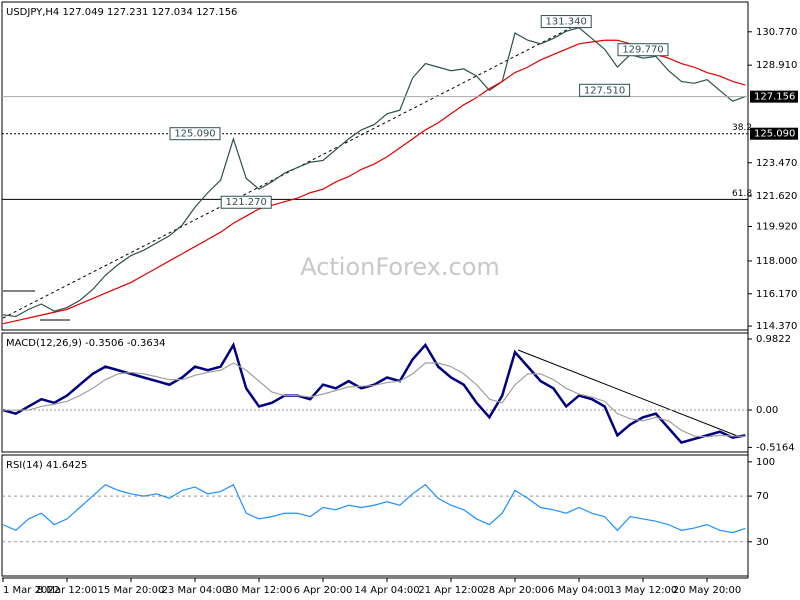 Image resolution: width=800 pixels, height=600 pixels. I want to click on price-tag-label: 125.090, so click(774, 134).